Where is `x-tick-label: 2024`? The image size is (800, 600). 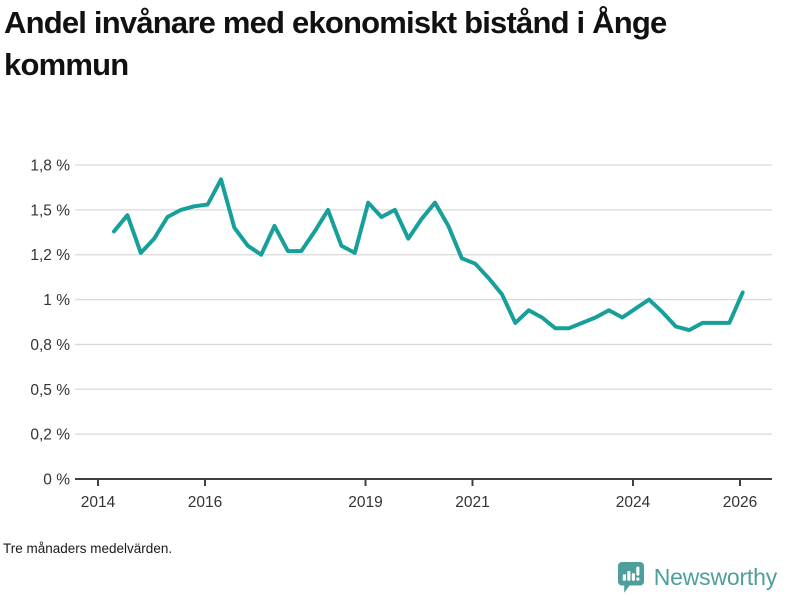
x-tick-label: 2024 is located at coordinates (633, 502).